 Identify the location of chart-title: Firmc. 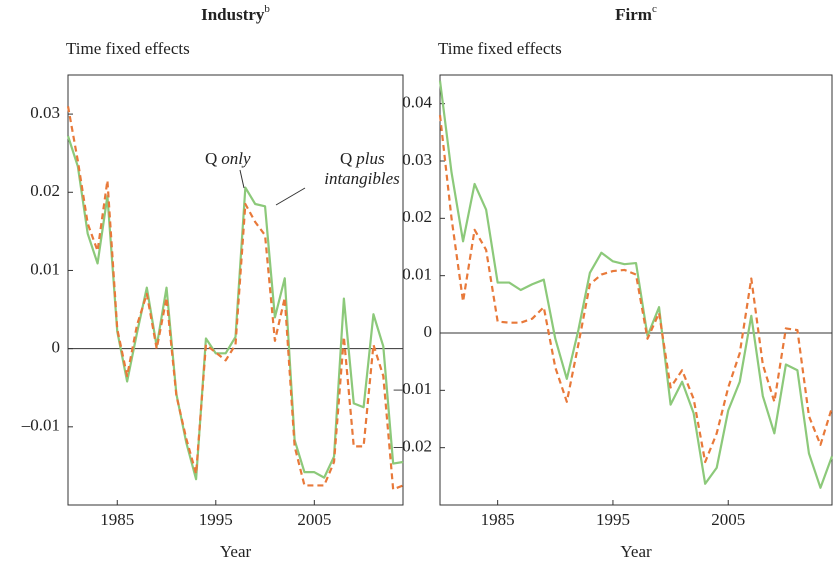
(636, 13).